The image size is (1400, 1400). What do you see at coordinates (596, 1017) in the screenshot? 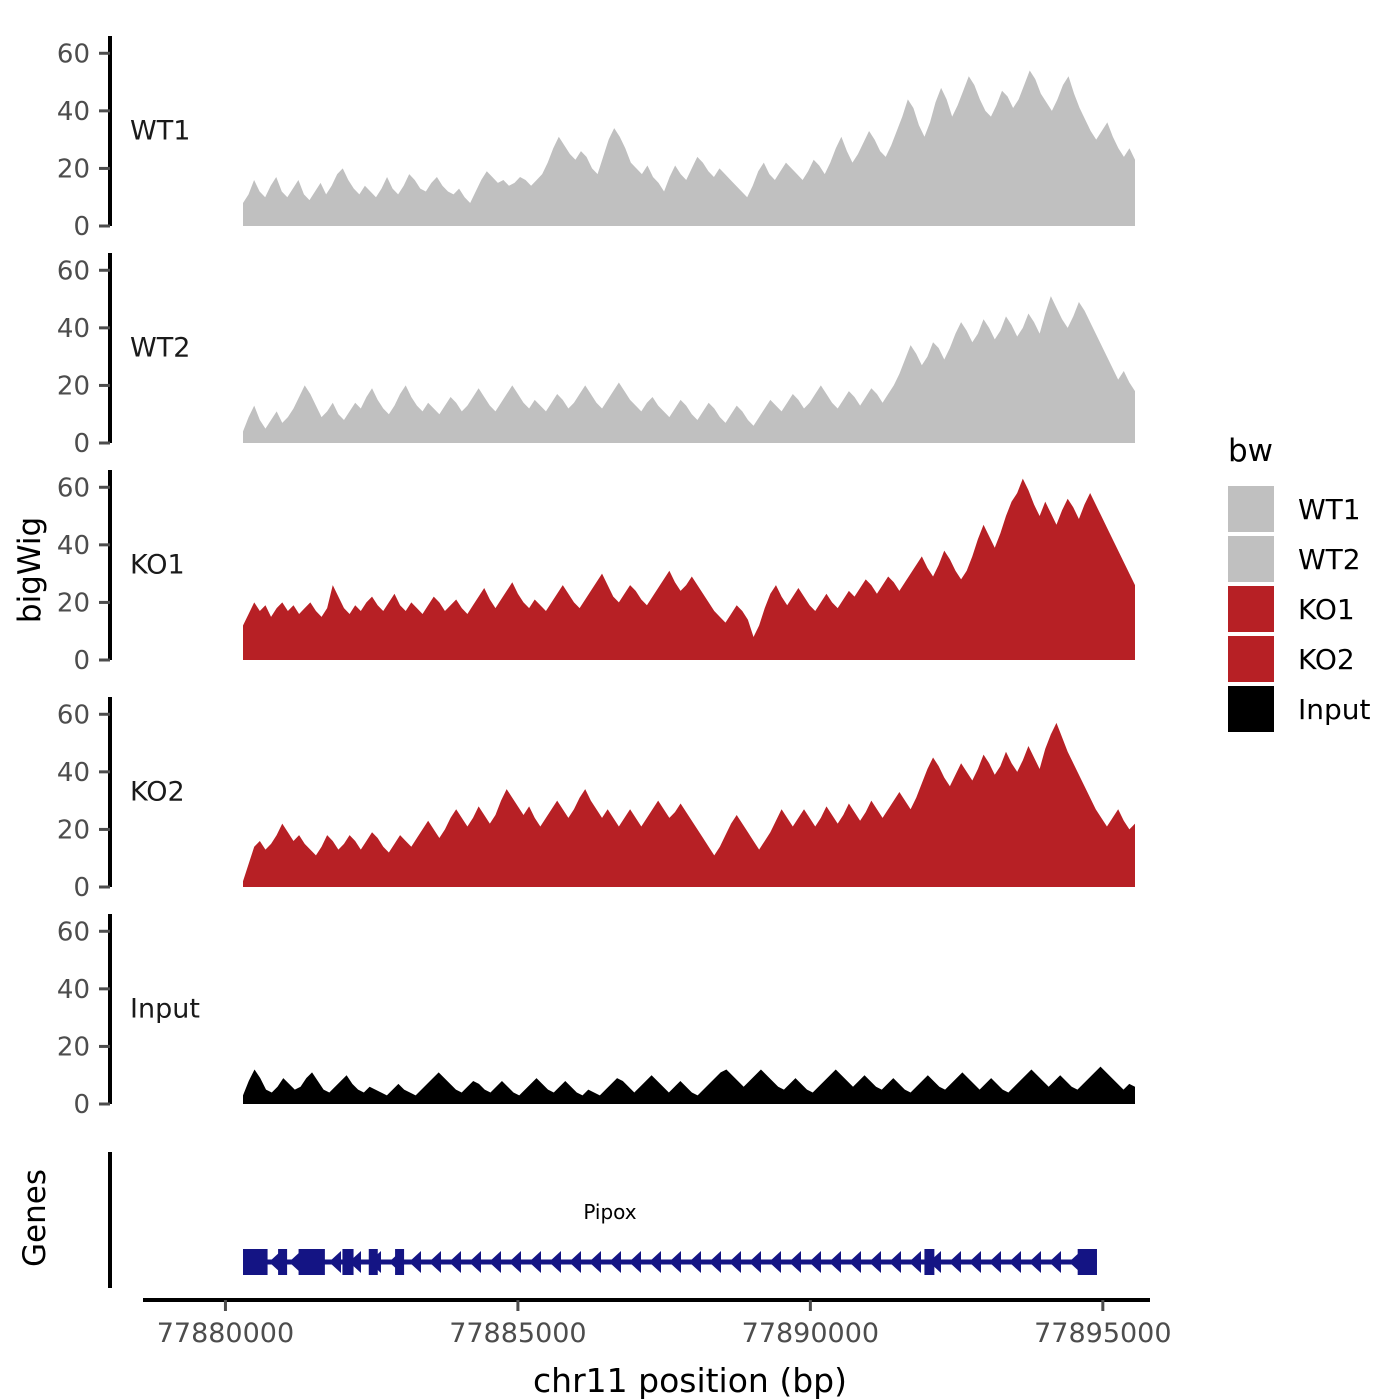
I see `track-panel-input: 0 20 40 60 Input` at bounding box center [596, 1017].